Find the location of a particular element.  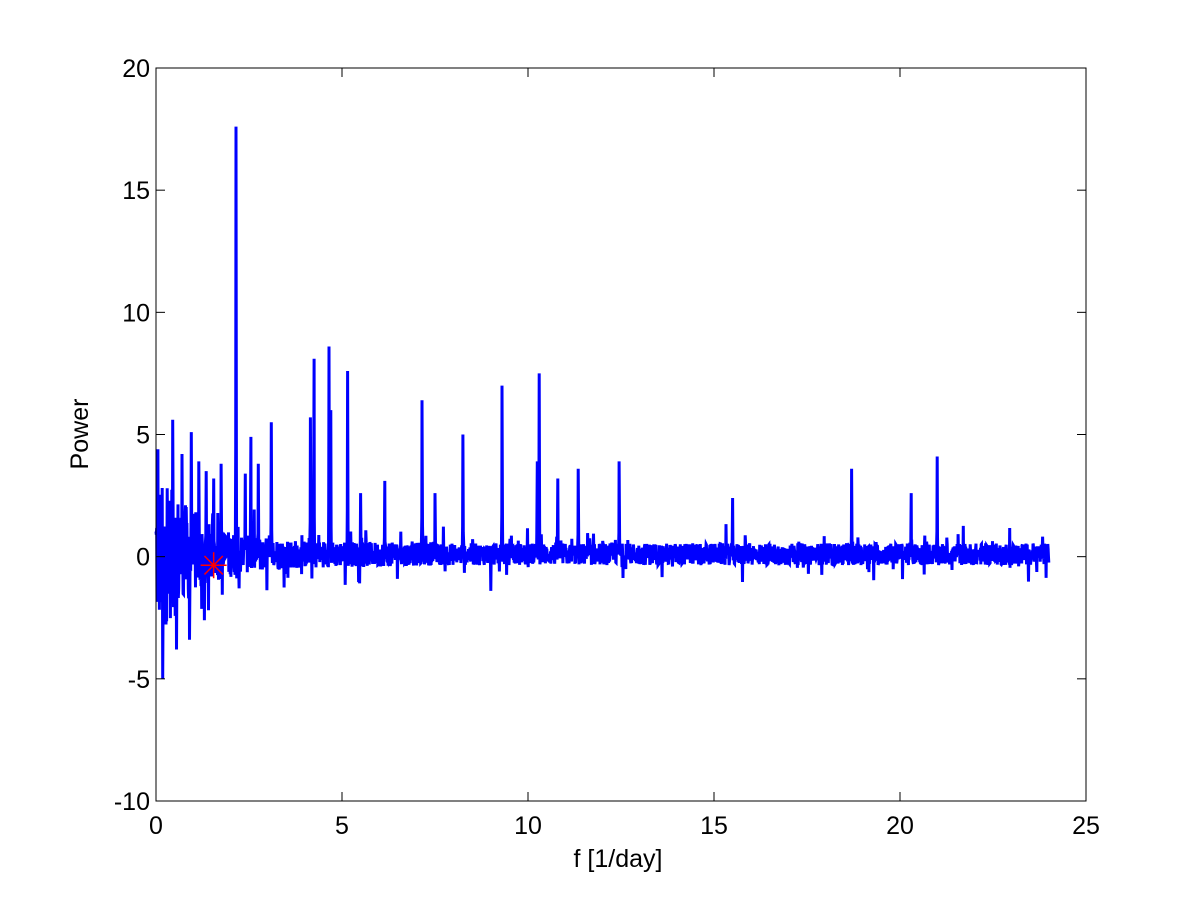

asterisk-marker is located at coordinates (213, 565).